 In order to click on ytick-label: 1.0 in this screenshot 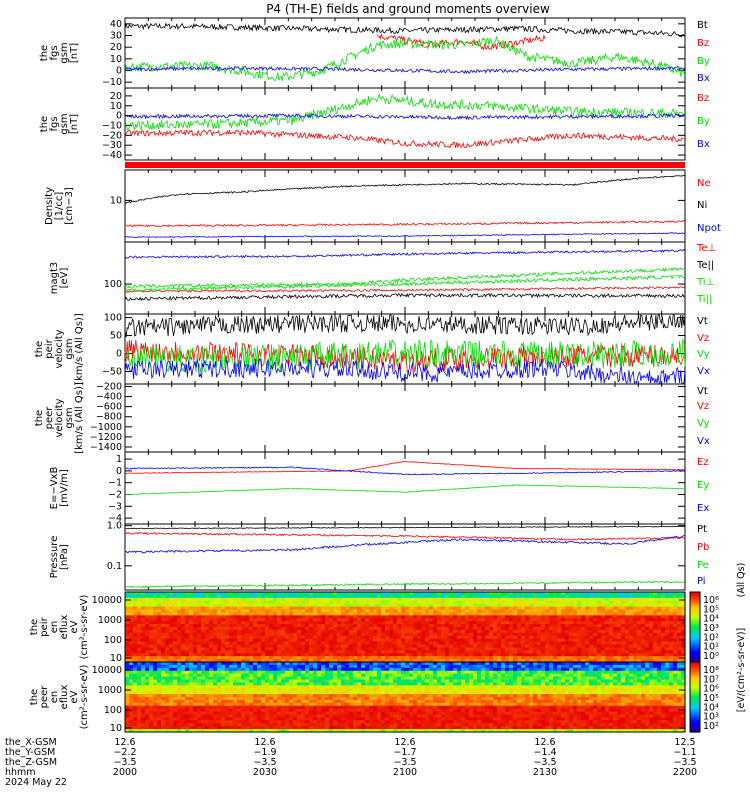, I will do `click(114, 526)`.